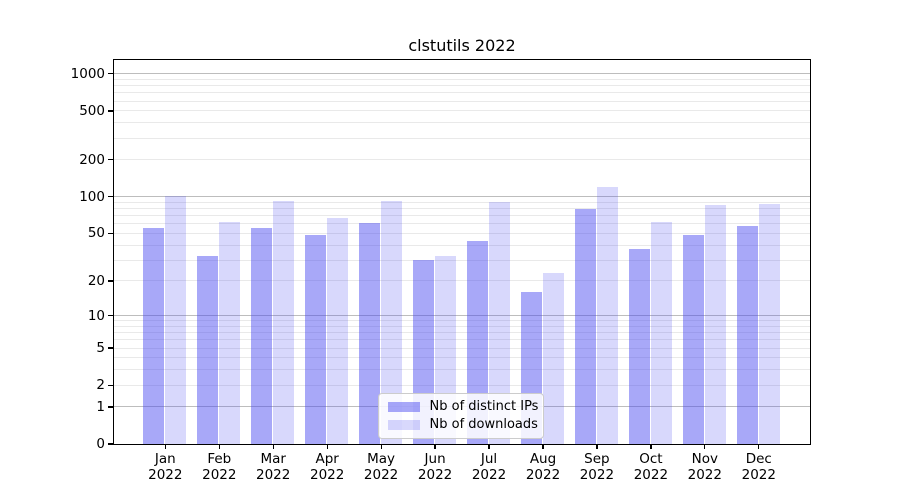 The image size is (900, 500). What do you see at coordinates (100, 406) in the screenshot?
I see `y-label-1: 1` at bounding box center [100, 406].